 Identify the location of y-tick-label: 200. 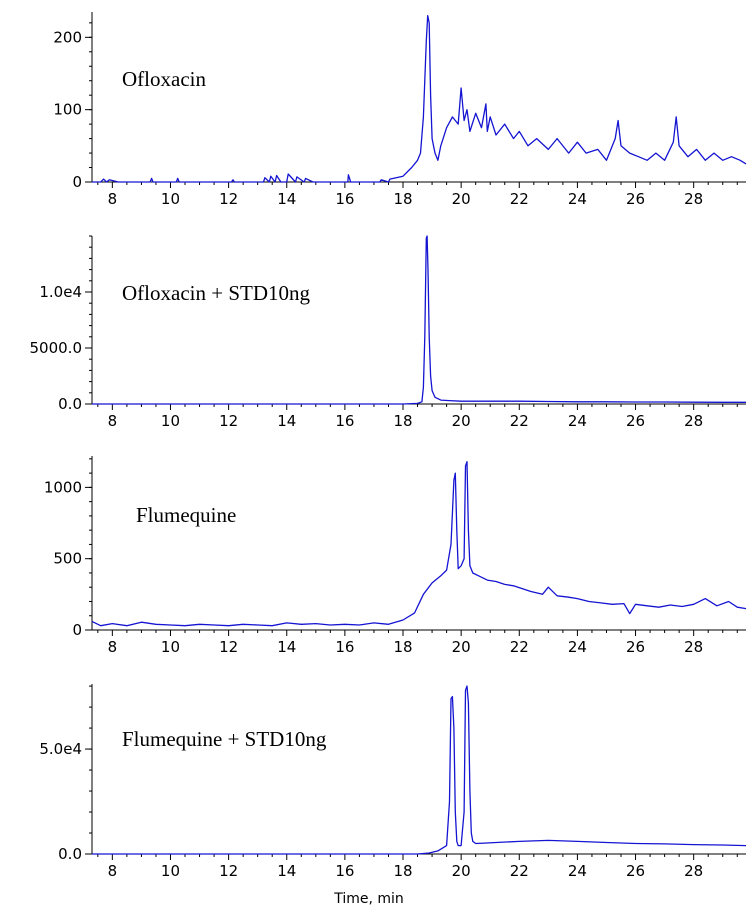
(67, 37).